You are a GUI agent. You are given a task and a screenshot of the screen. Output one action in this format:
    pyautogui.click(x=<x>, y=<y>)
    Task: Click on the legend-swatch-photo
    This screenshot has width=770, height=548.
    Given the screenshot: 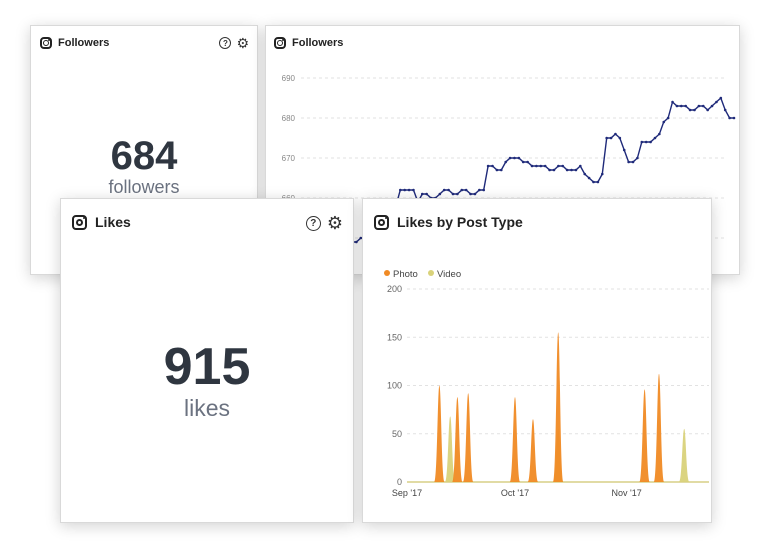 What is the action you would take?
    pyautogui.click(x=387, y=273)
    